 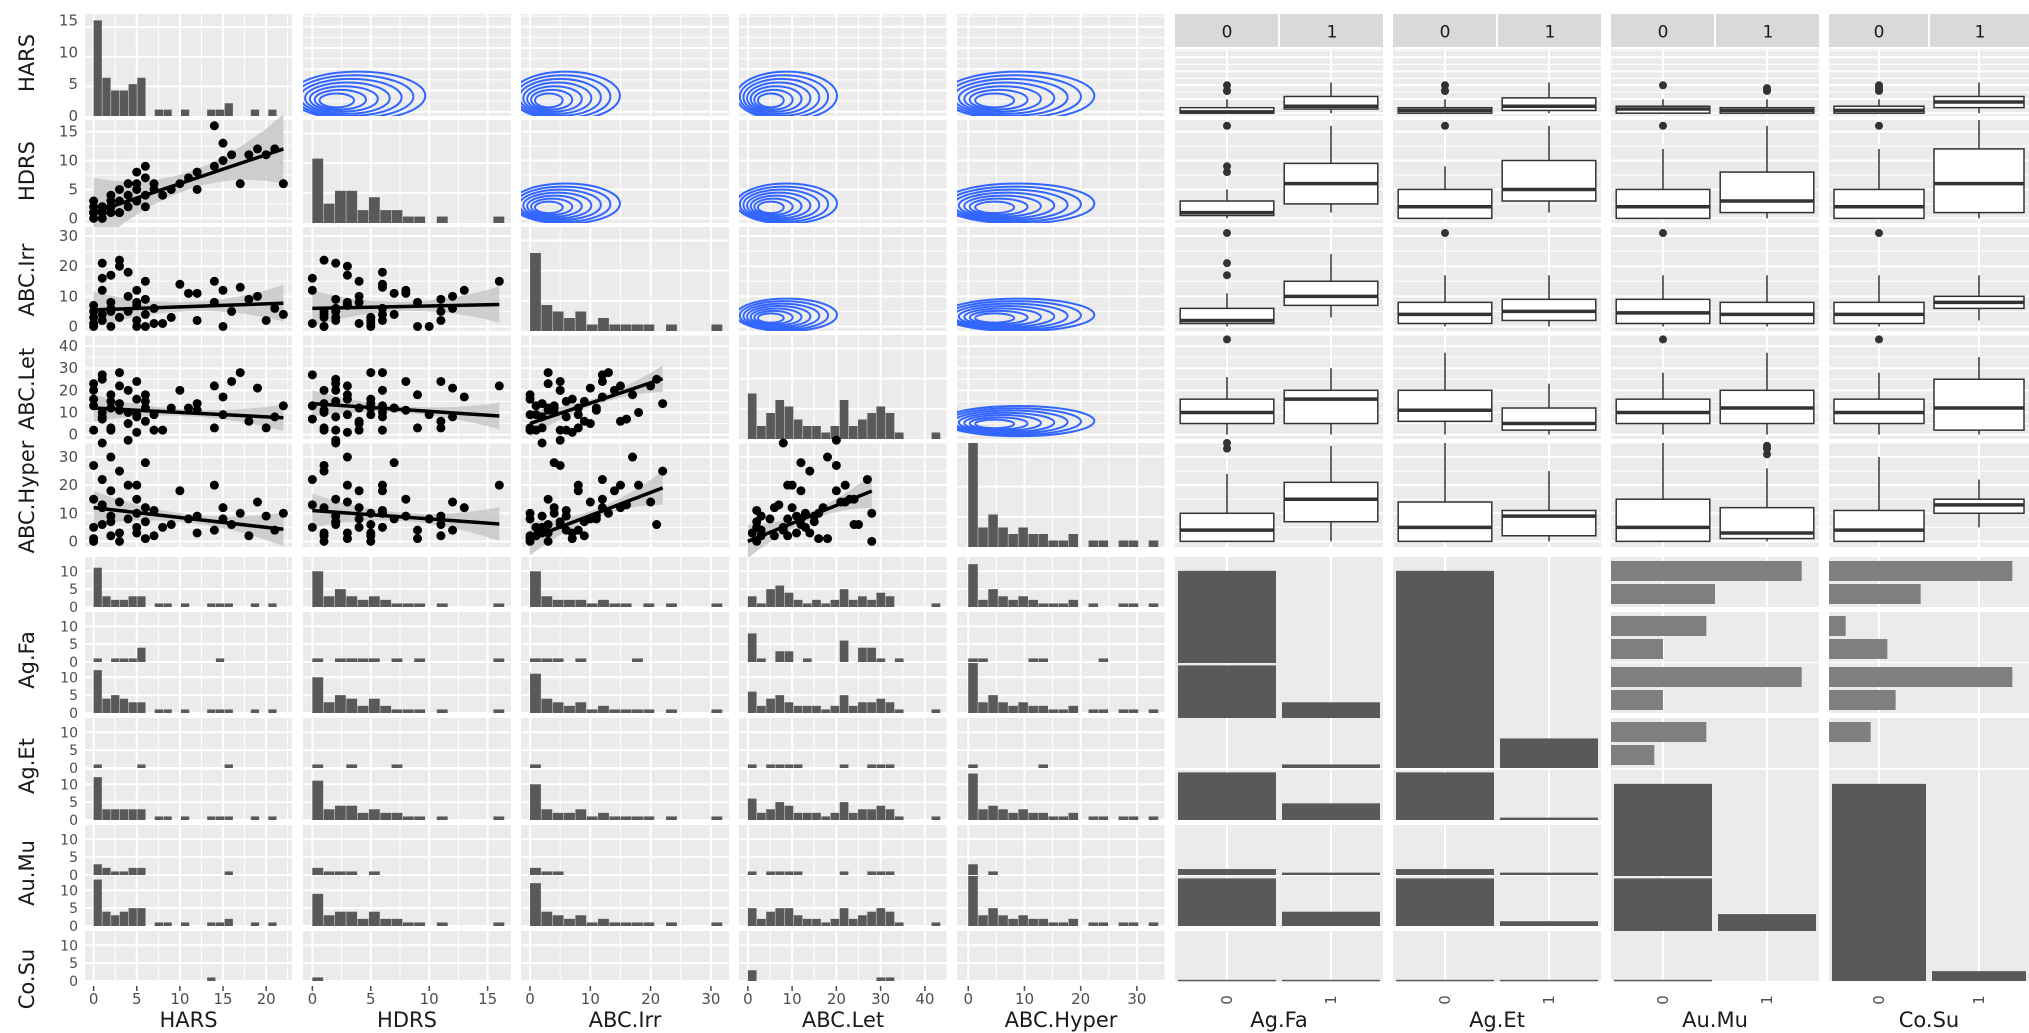 What do you see at coordinates (1715, 715) in the screenshot?
I see `panel-bars-ag-et-by-au-mu` at bounding box center [1715, 715].